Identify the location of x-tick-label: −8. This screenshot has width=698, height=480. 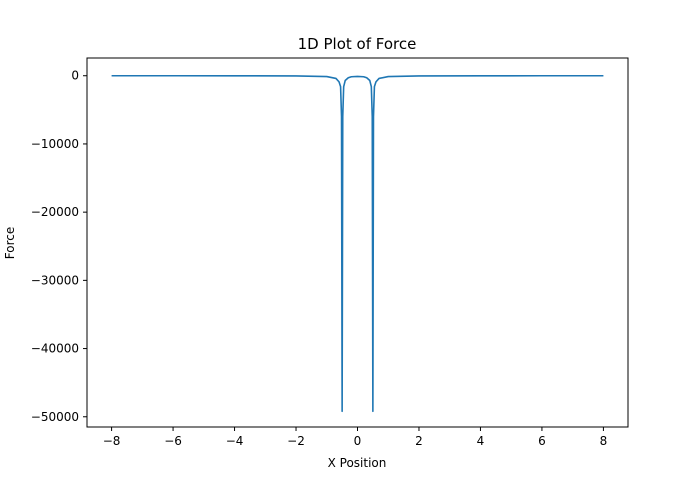
(112, 441).